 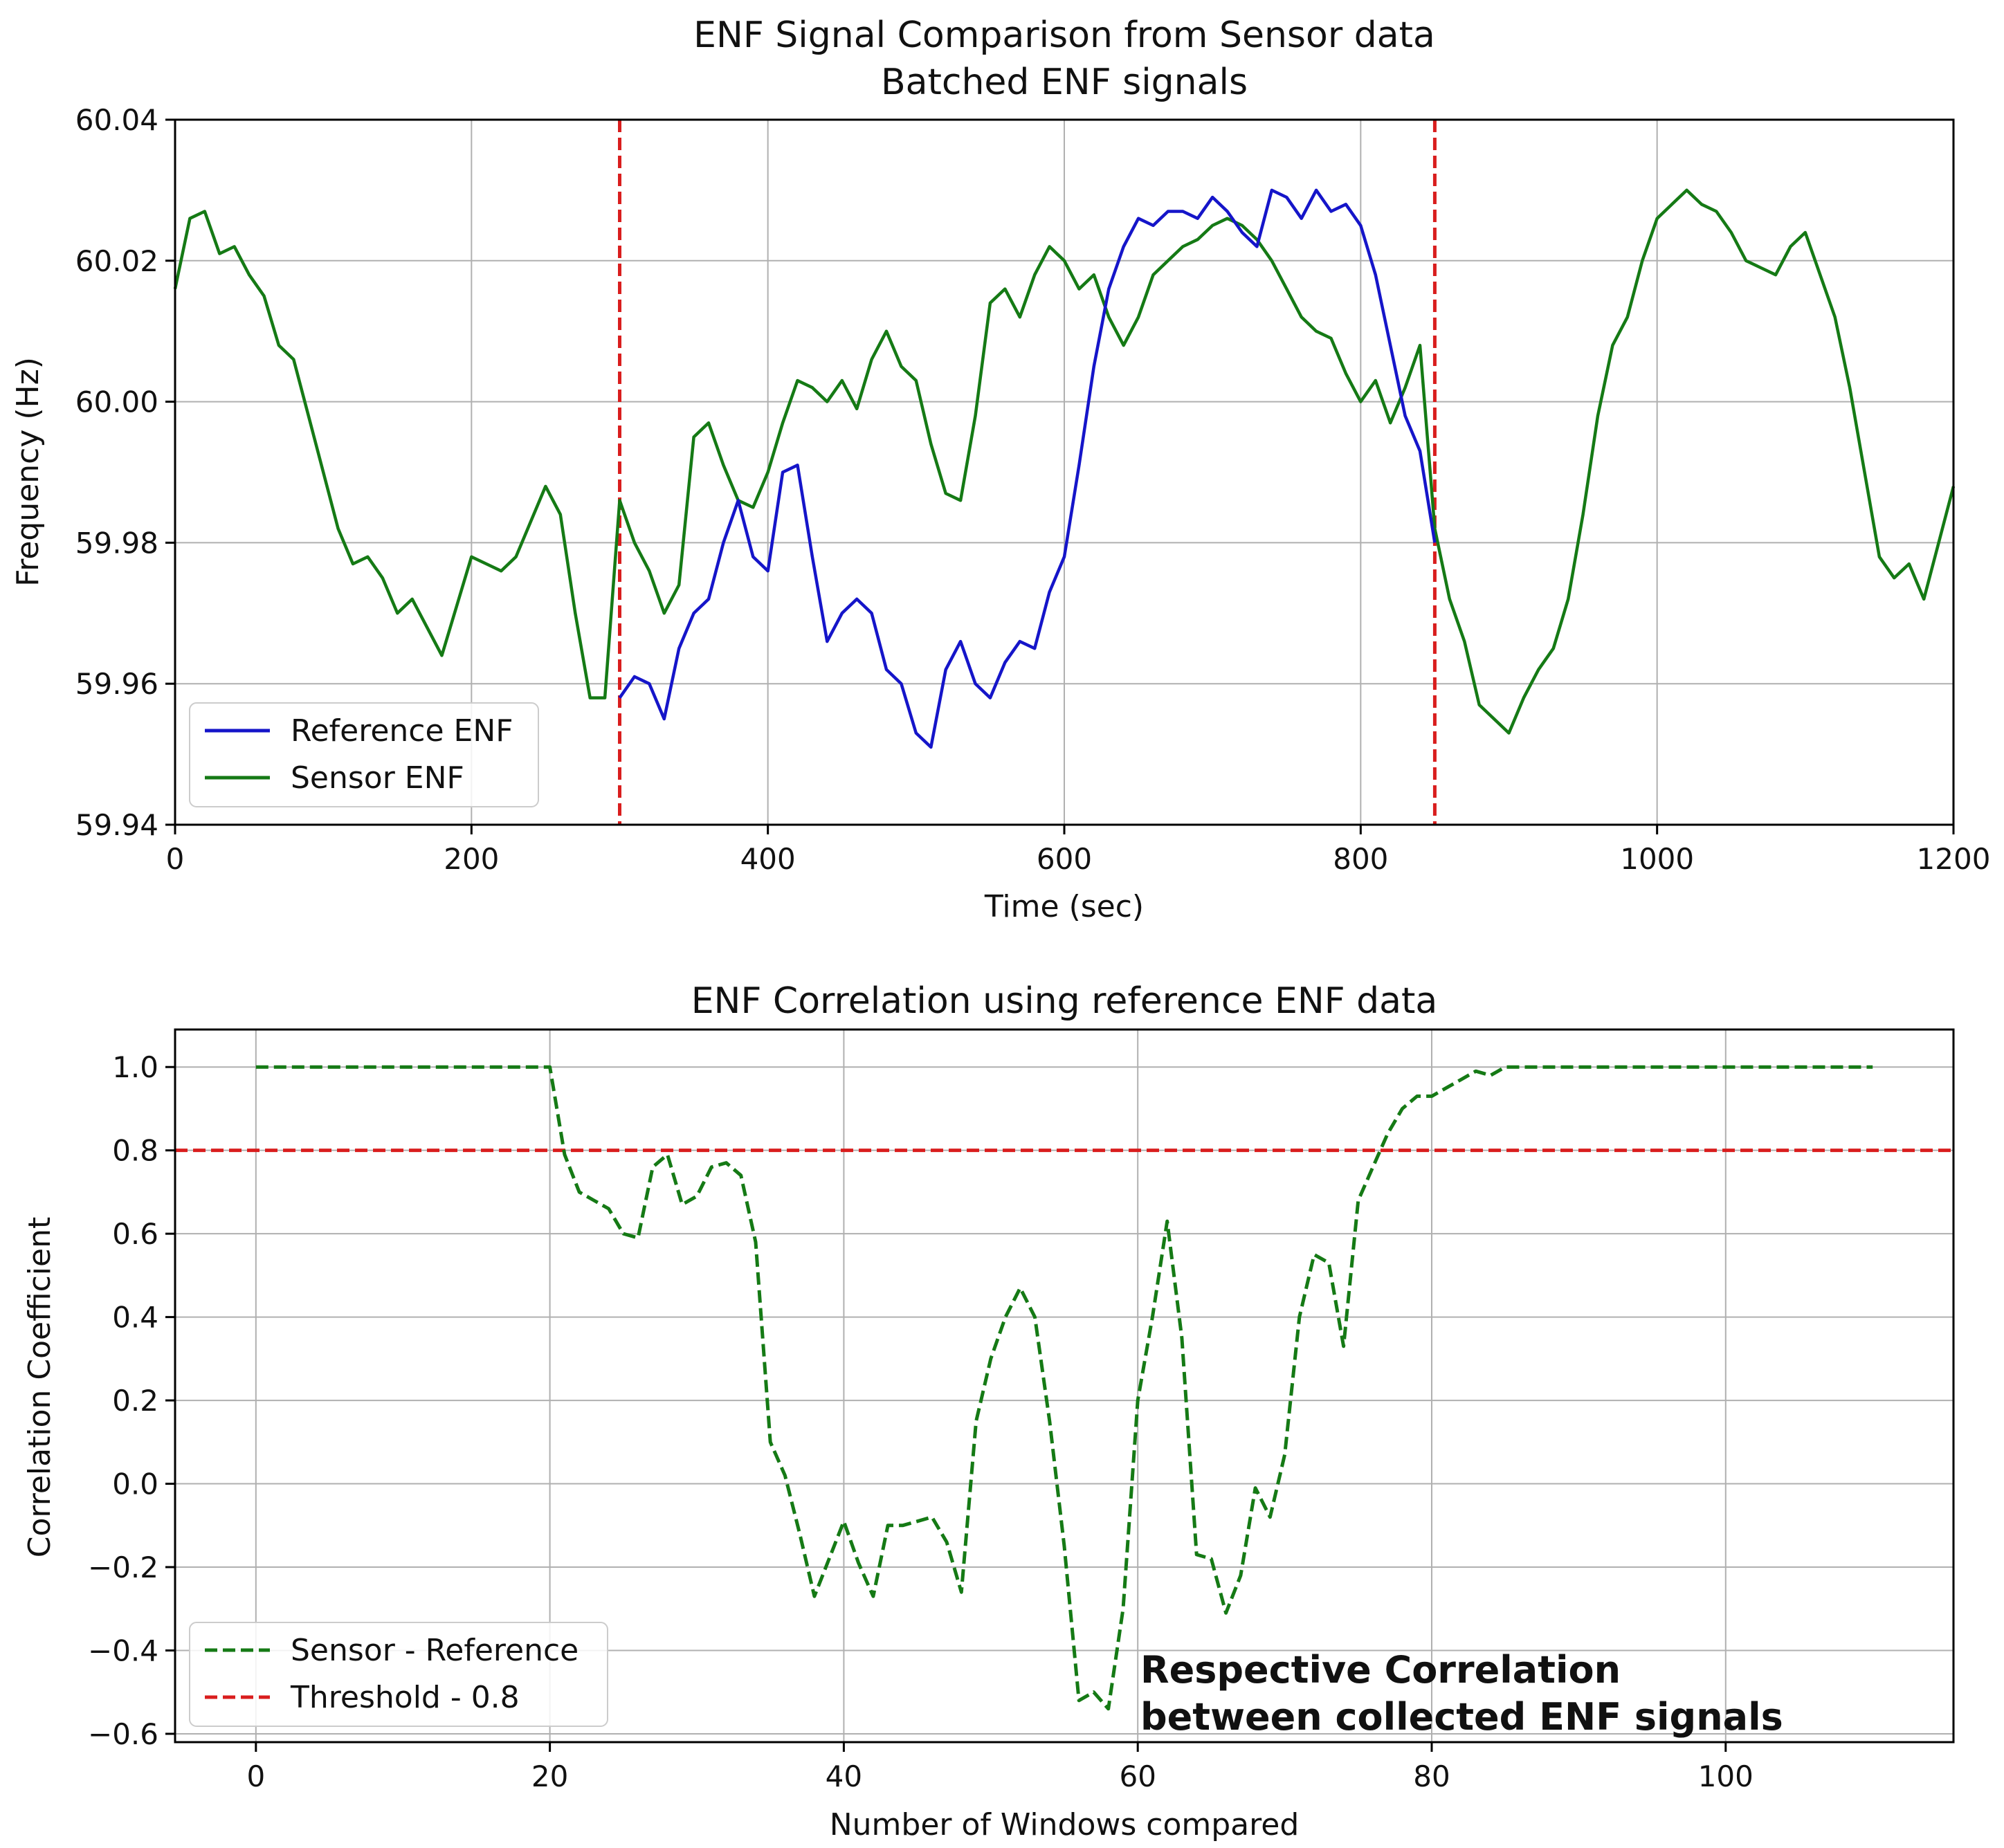 I want to click on chart2-legend: Sensor - Reference Threshold - 0.8, so click(x=398, y=1674).